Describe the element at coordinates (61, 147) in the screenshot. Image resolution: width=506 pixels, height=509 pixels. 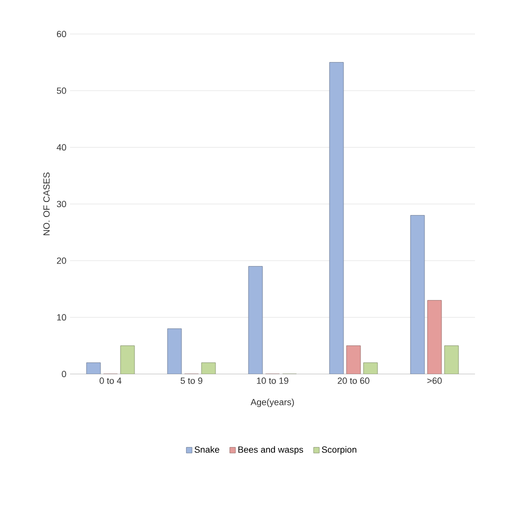
I see `y-tick-label: 40` at that location.